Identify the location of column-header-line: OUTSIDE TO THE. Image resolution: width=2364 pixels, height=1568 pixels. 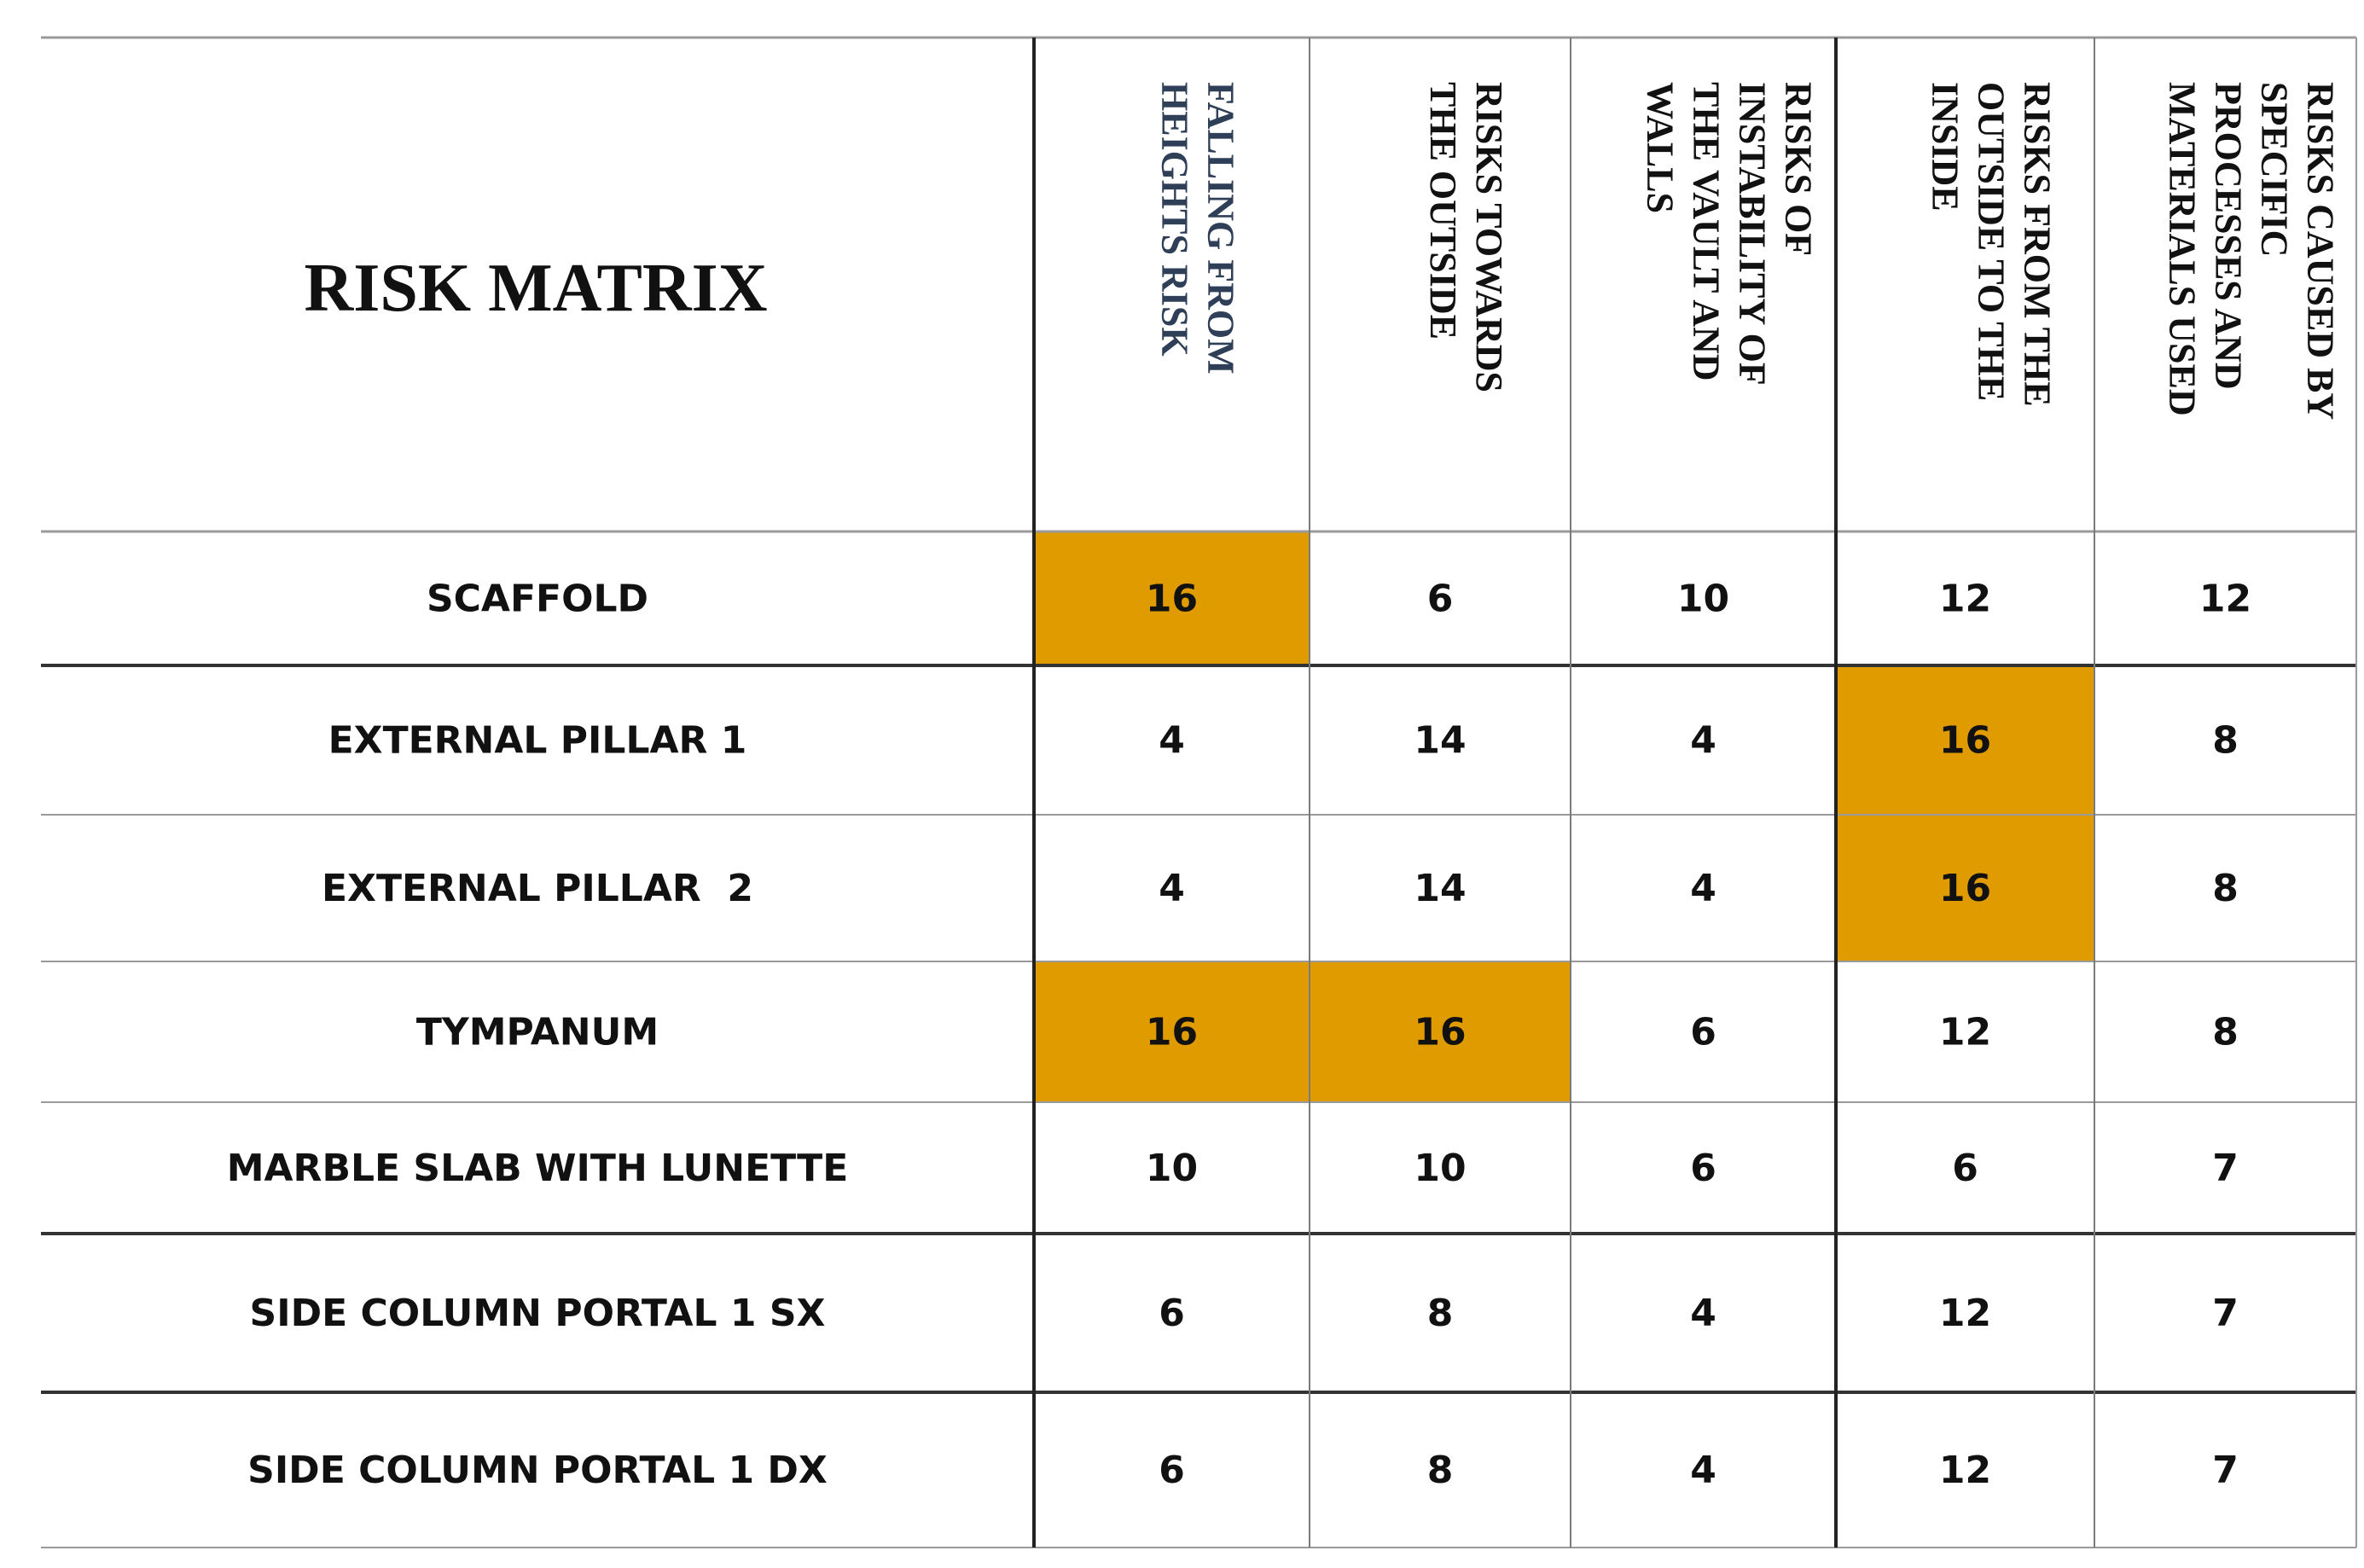
(1992, 241).